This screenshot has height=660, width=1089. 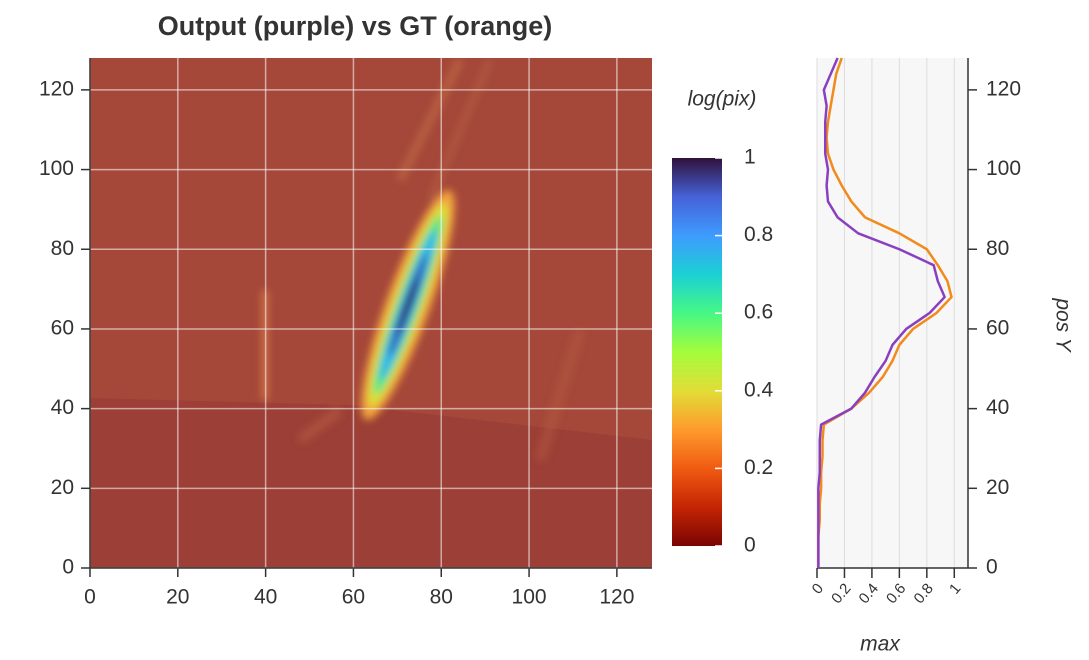 What do you see at coordinates (177, 597) in the screenshot?
I see `x-tick-label: 20` at bounding box center [177, 597].